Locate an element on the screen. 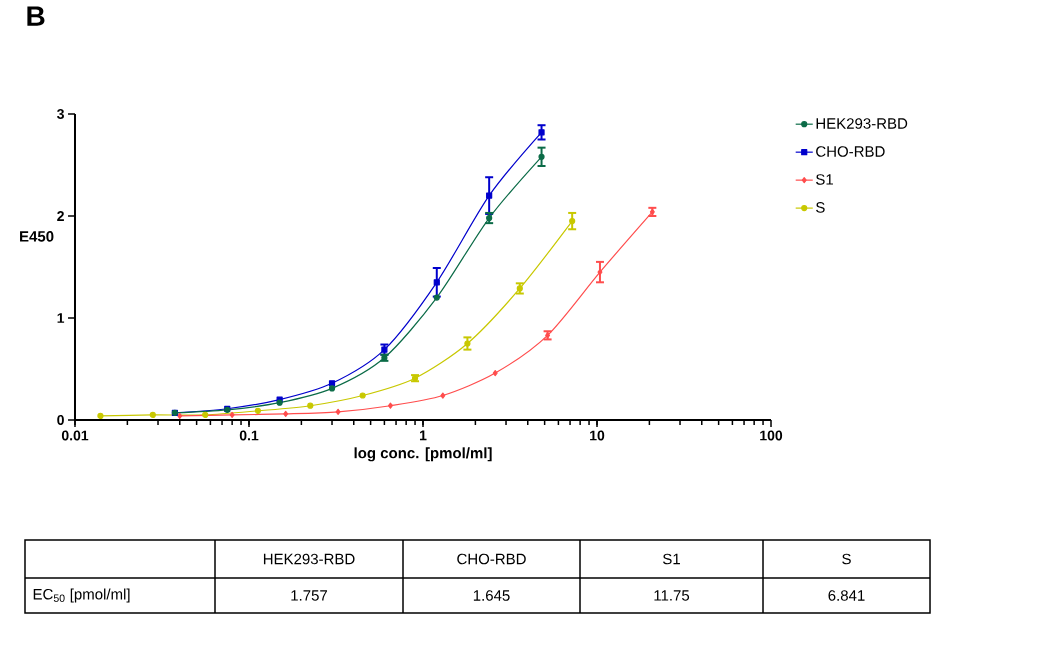 The height and width of the screenshot is (653, 1049). y-tick-label: 2 is located at coordinates (60, 216).